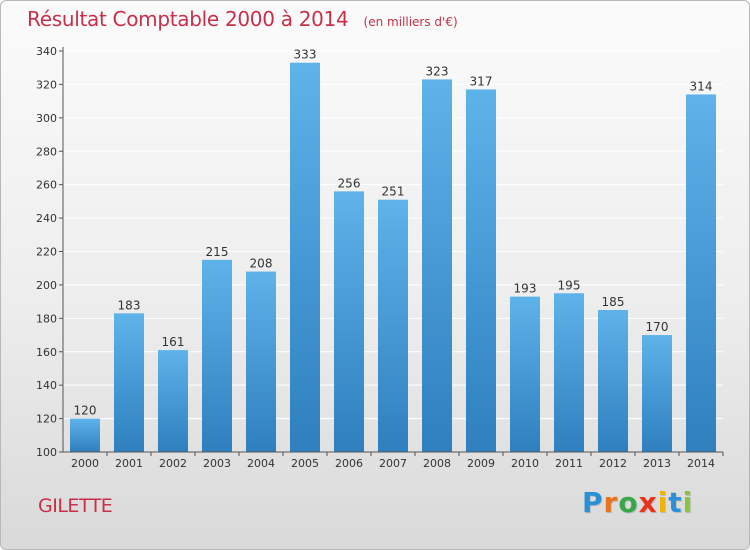 The image size is (750, 550). What do you see at coordinates (46, 118) in the screenshot?
I see `y-tick-label: 300` at bounding box center [46, 118].